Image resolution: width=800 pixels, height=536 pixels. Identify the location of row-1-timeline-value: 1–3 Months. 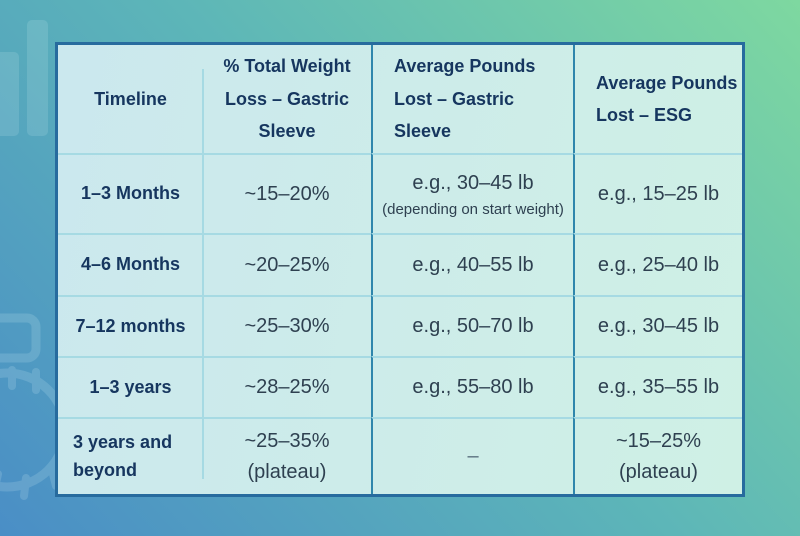
(130, 193).